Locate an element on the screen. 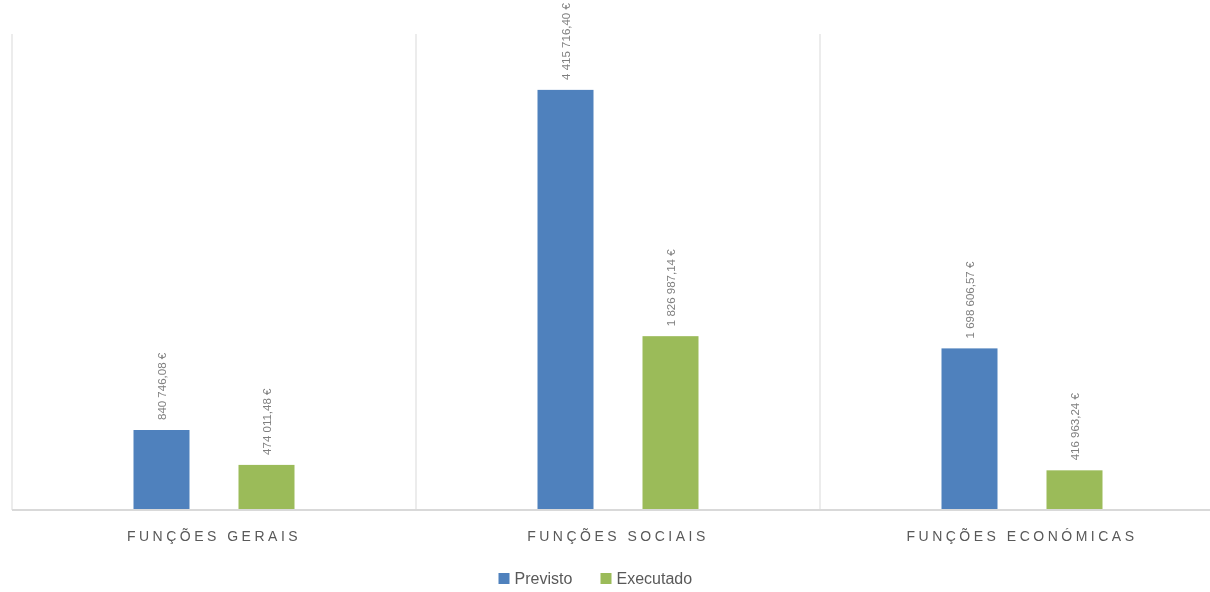 The height and width of the screenshot is (592, 1210). data-label: 1 826 987,14 € is located at coordinates (670, 287).